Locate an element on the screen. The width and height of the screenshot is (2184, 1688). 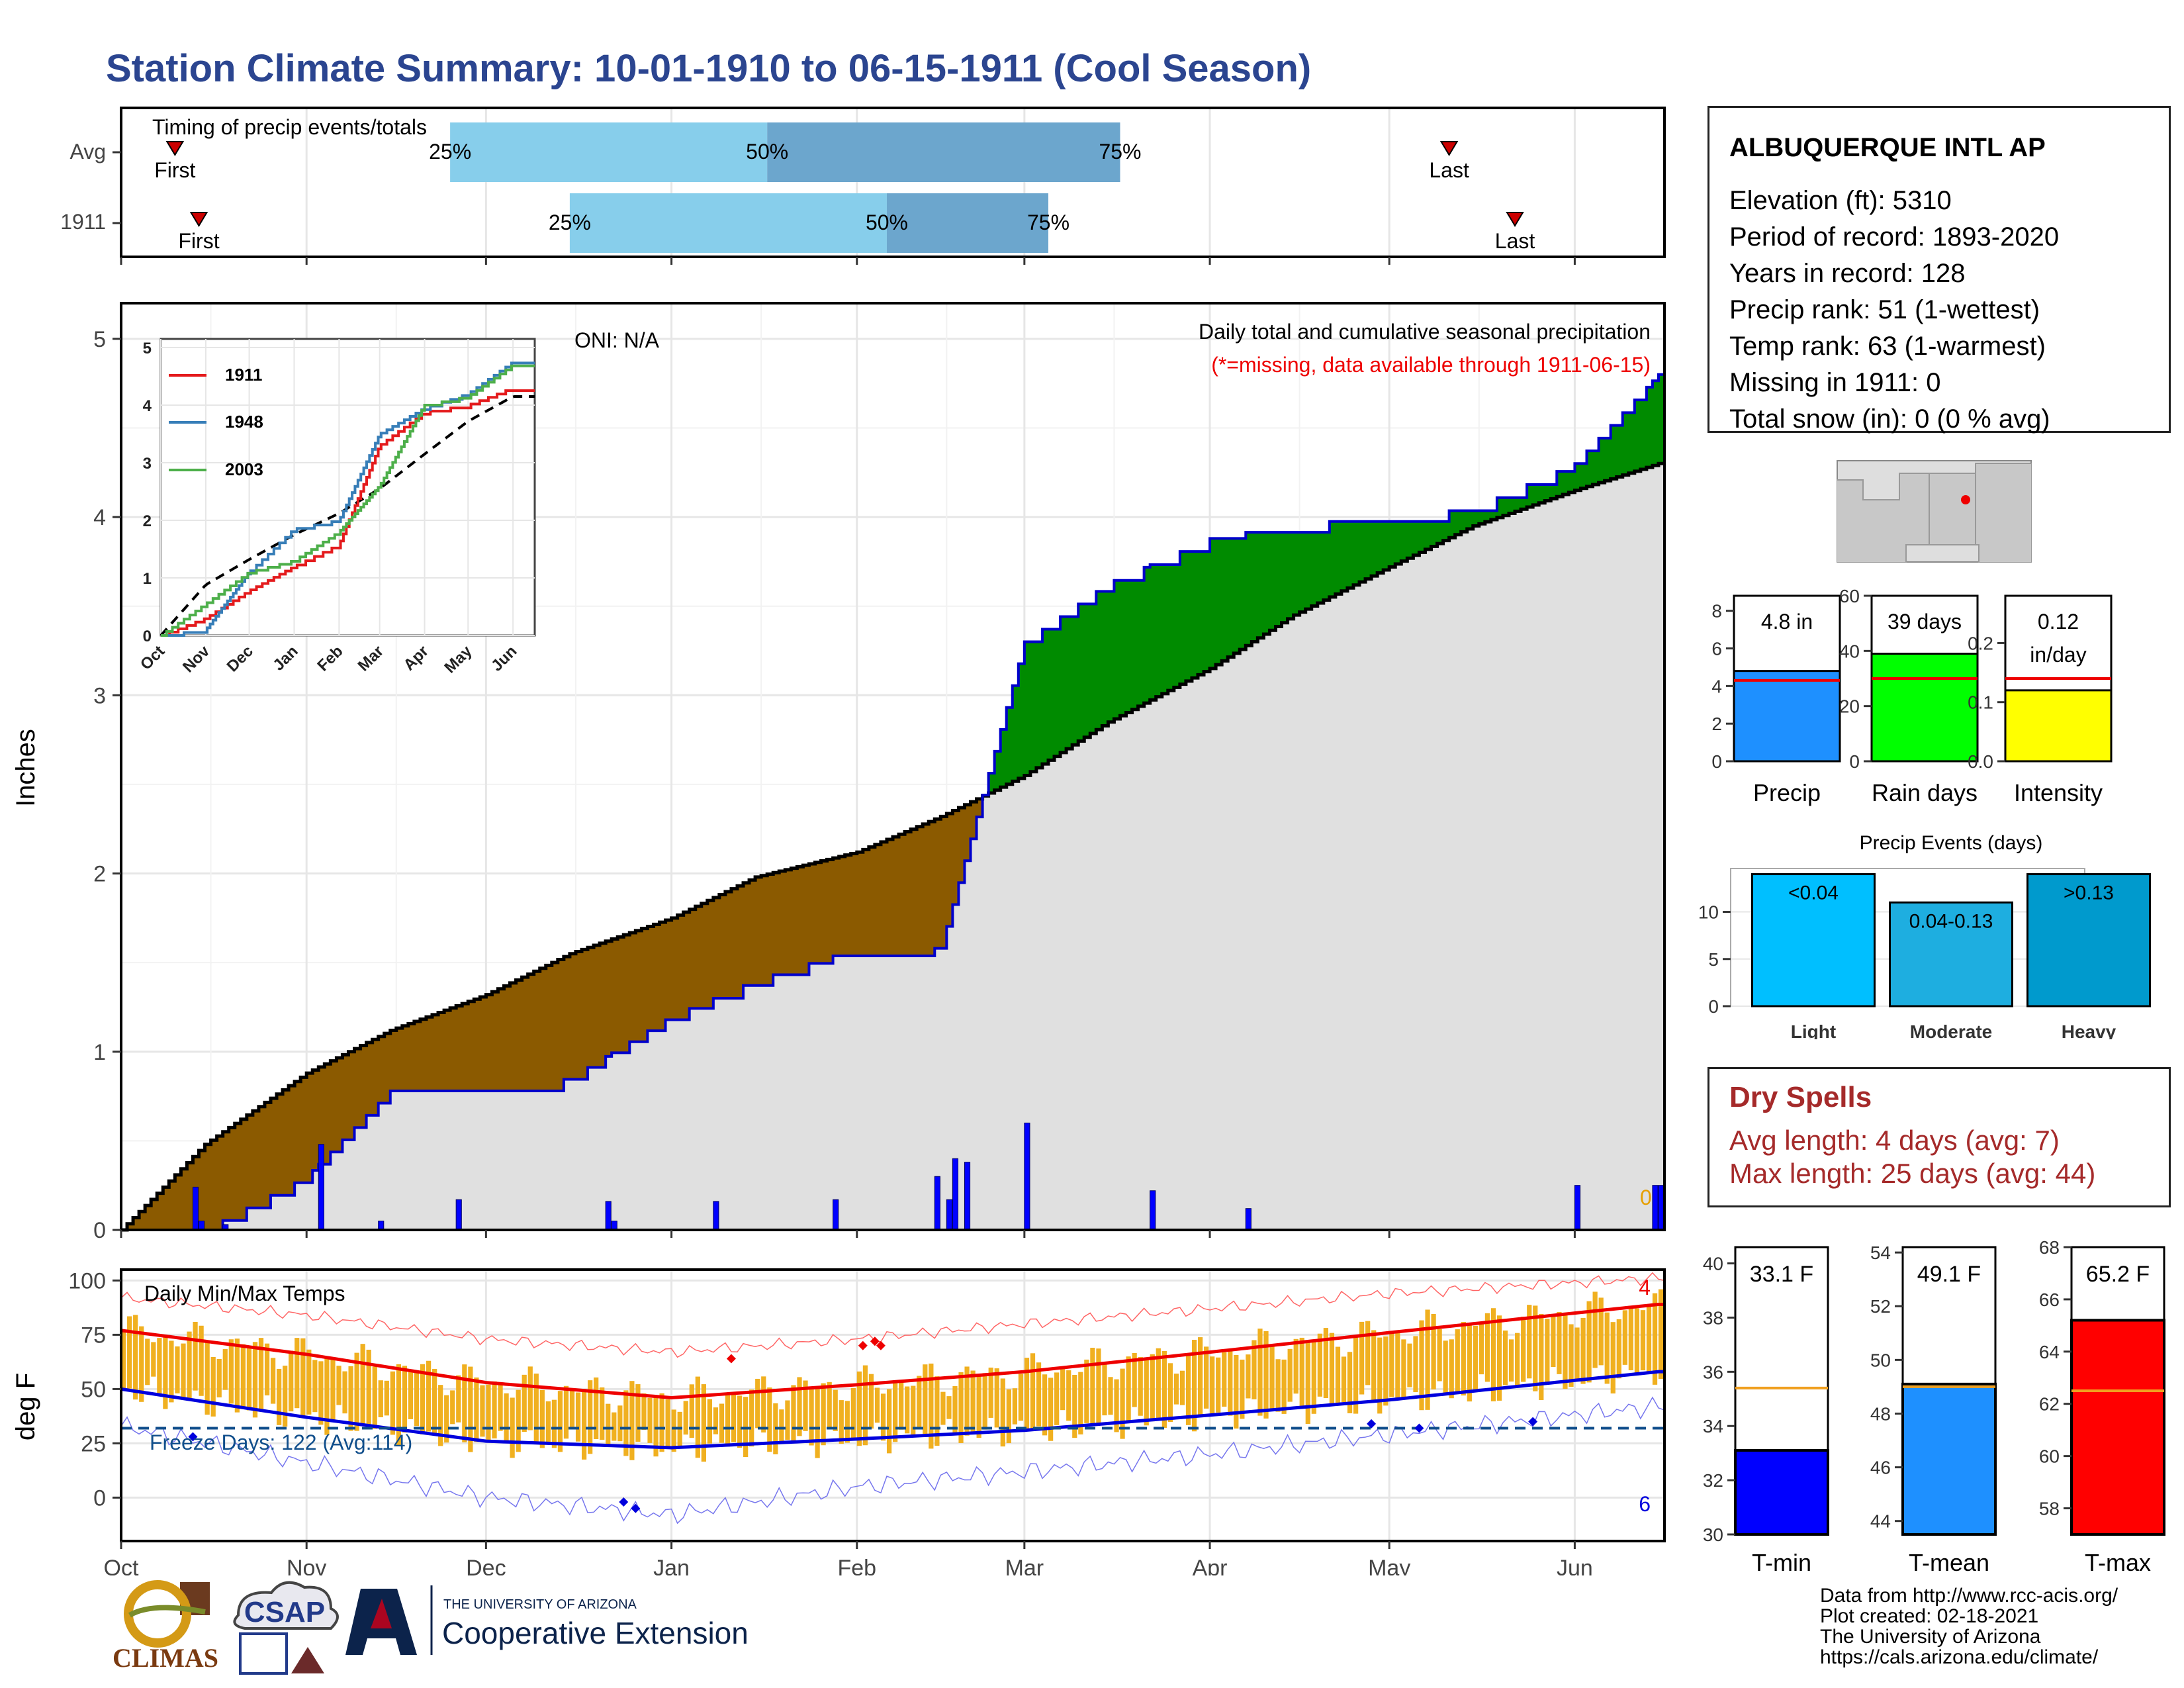
timing-p50-label: 50% is located at coordinates (767, 152).